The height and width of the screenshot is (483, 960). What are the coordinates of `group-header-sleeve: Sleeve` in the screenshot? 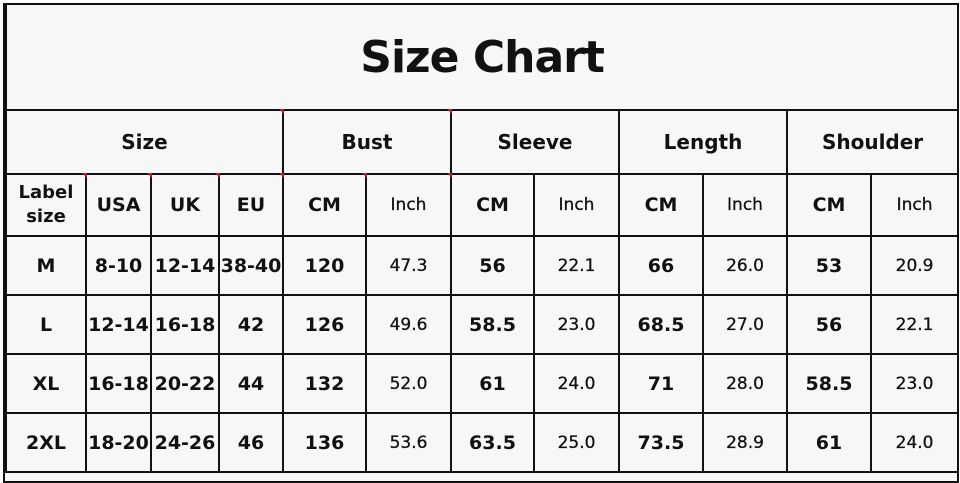 It's located at (535, 142).